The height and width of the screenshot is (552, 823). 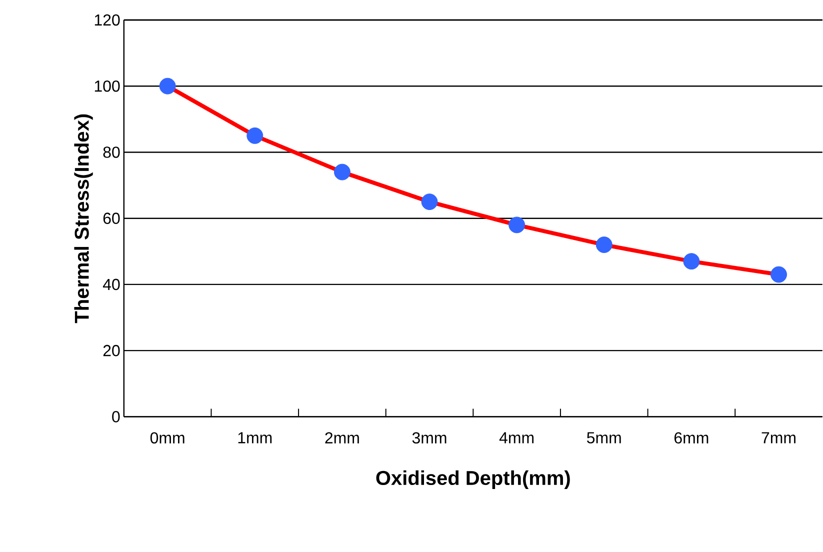 What do you see at coordinates (167, 438) in the screenshot?
I see `x-tick-label: 0mm` at bounding box center [167, 438].